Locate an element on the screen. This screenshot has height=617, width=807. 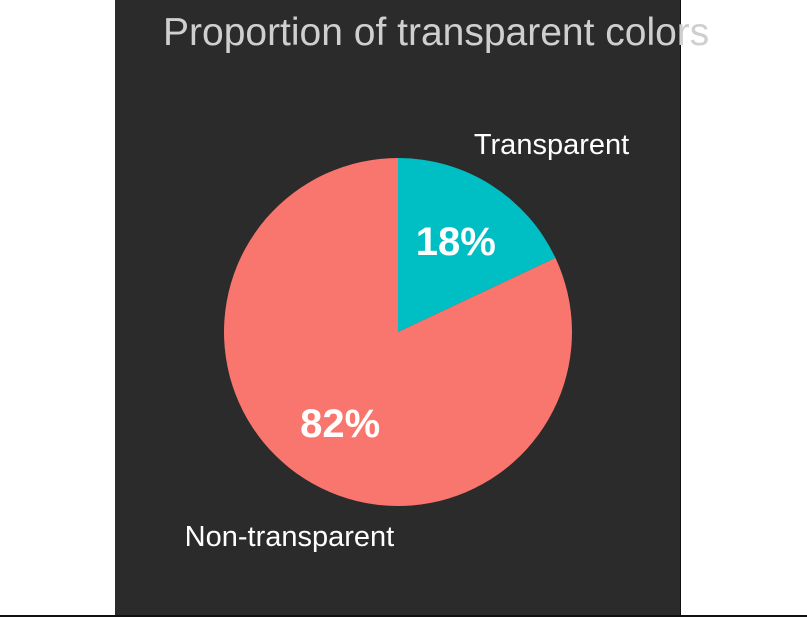
slice-percent-label: 18% is located at coordinates (456, 242).